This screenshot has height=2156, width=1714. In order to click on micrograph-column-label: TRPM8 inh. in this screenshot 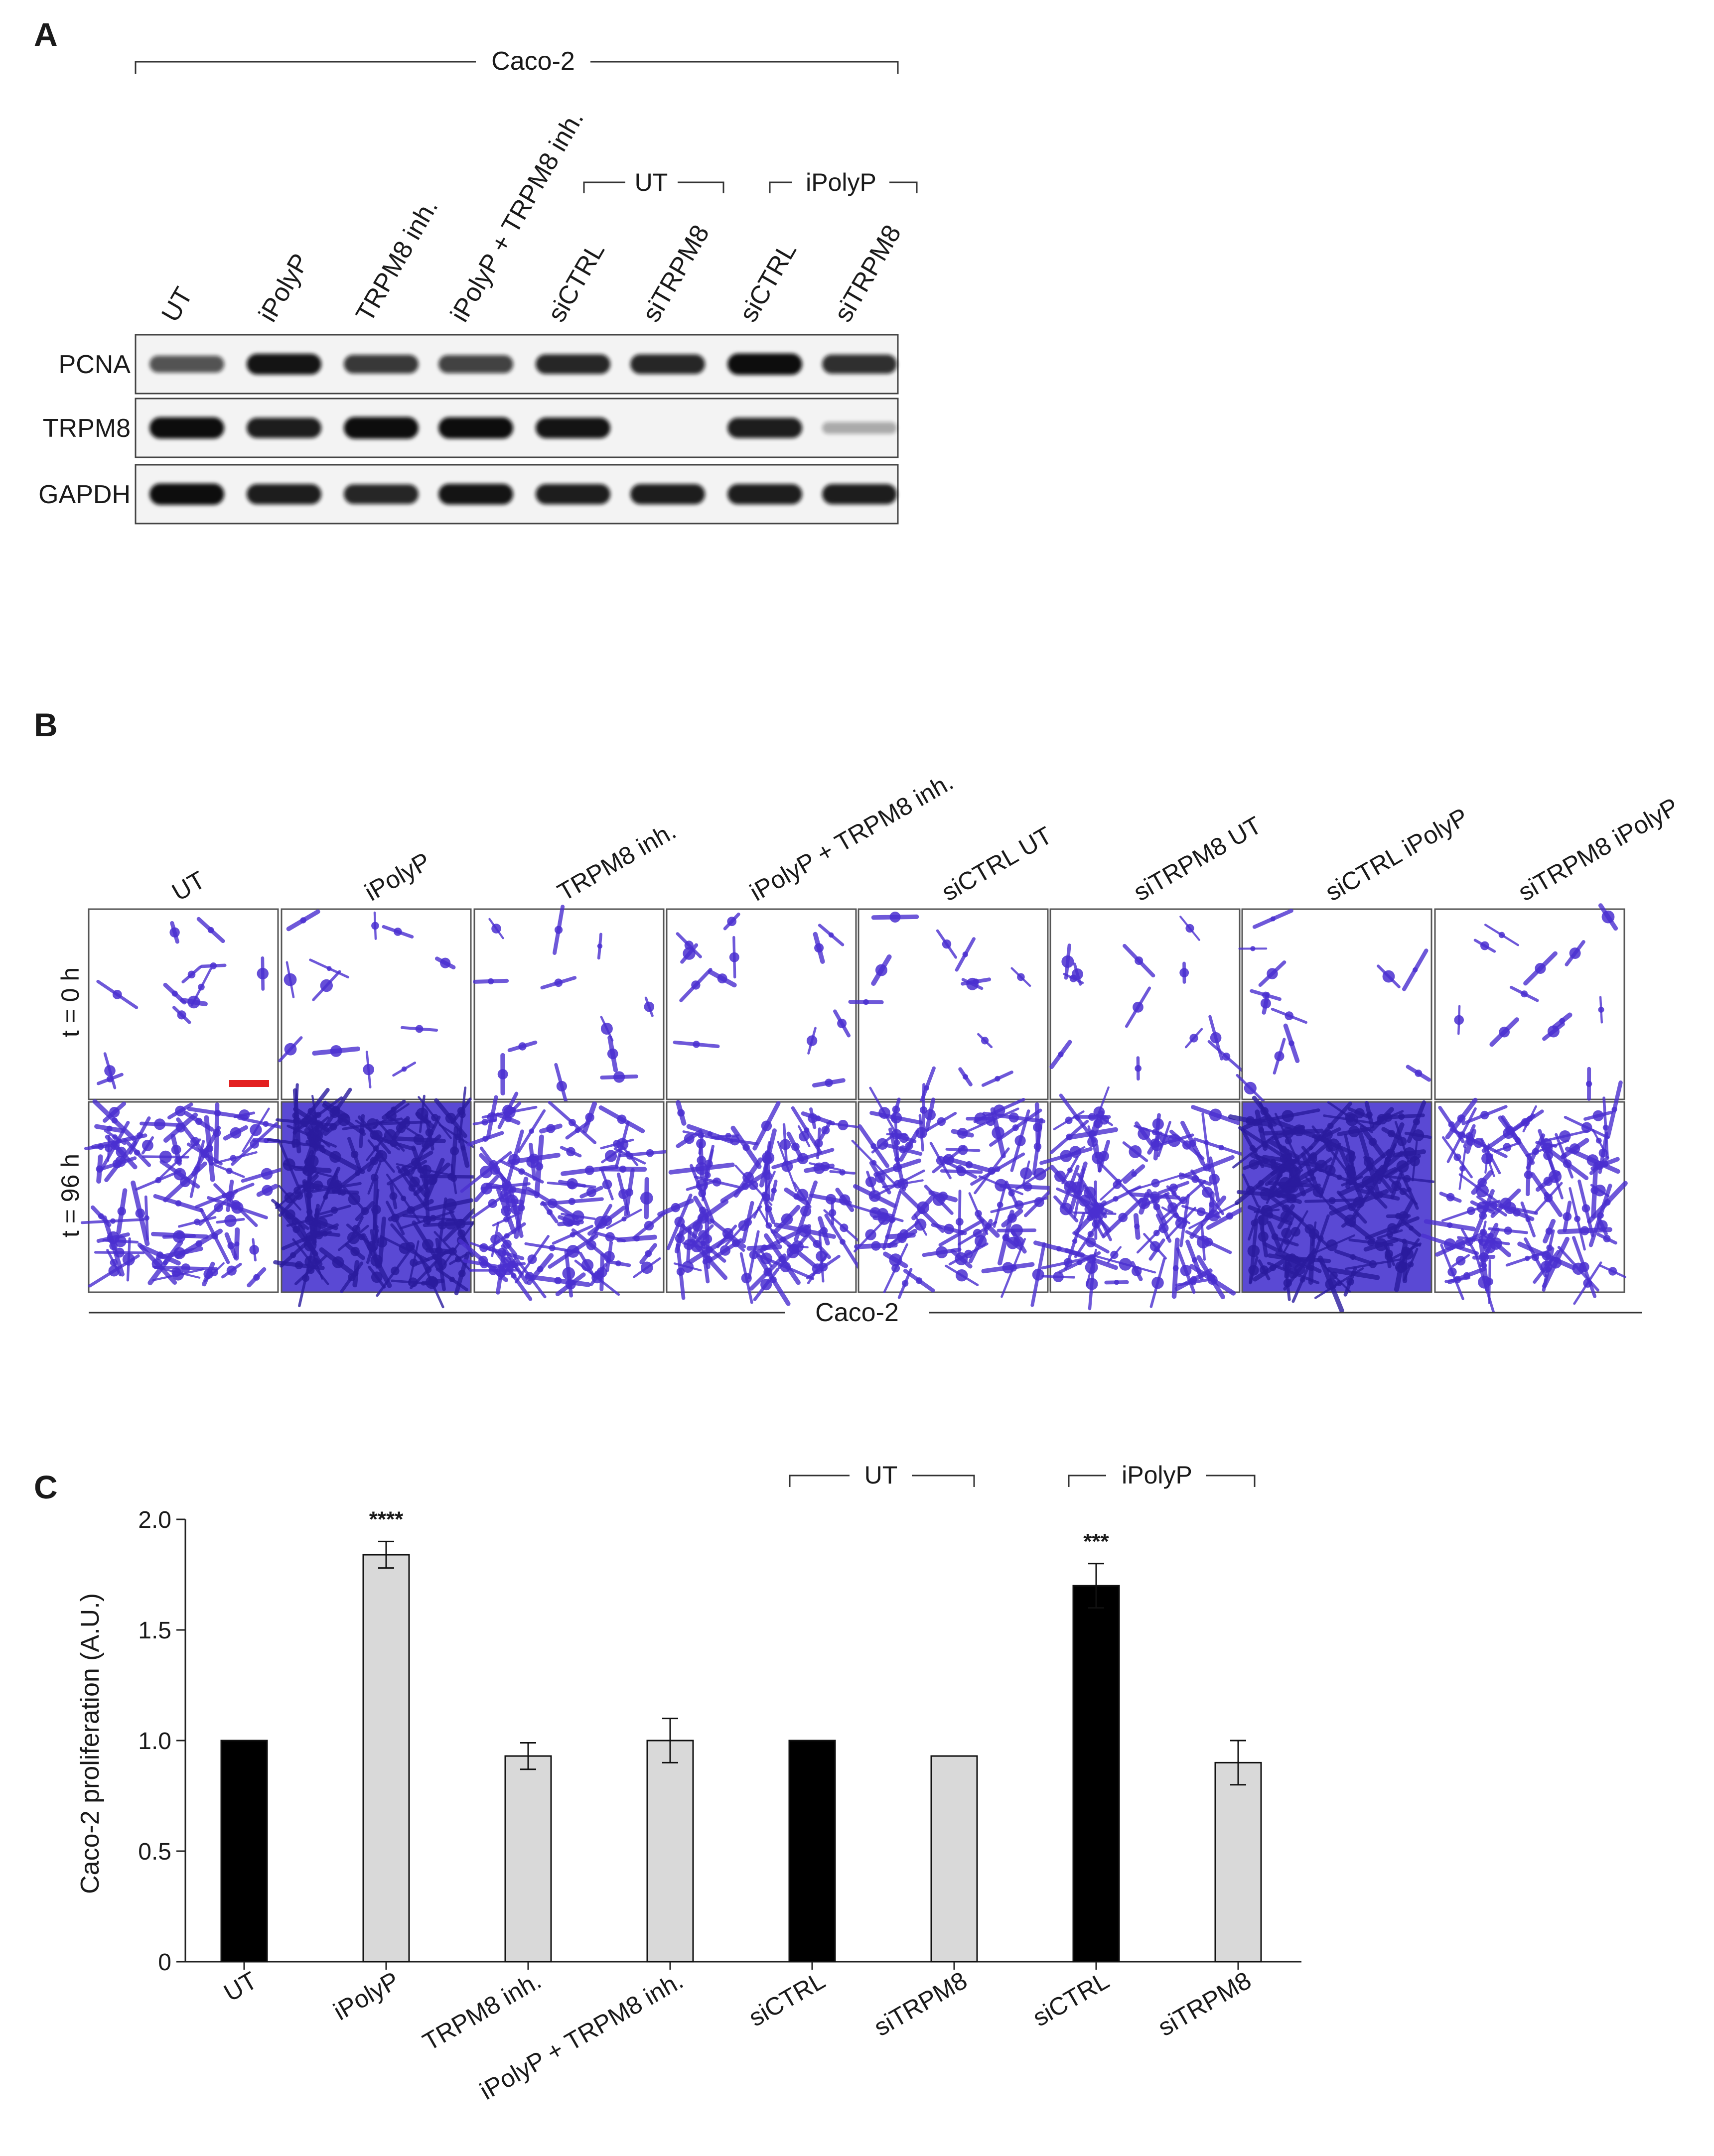, I will do `click(617, 861)`.